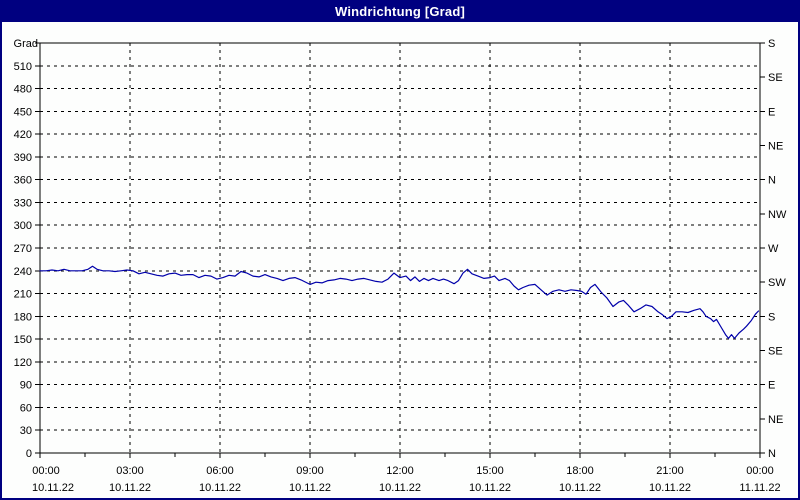 The width and height of the screenshot is (800, 500). I want to click on y-axis-tick-label: 180, so click(23, 317).